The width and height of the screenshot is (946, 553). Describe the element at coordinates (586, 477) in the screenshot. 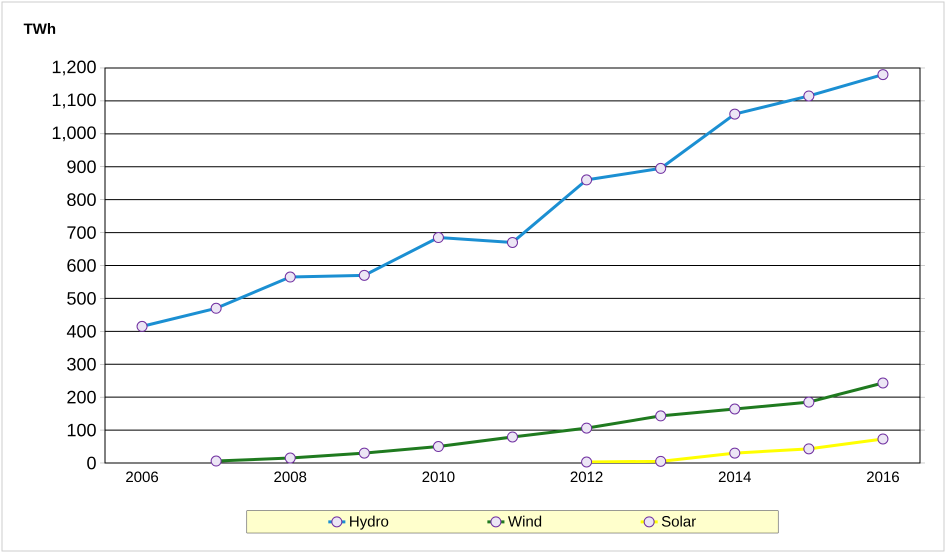

I see `x-tick-label: 2012` at that location.